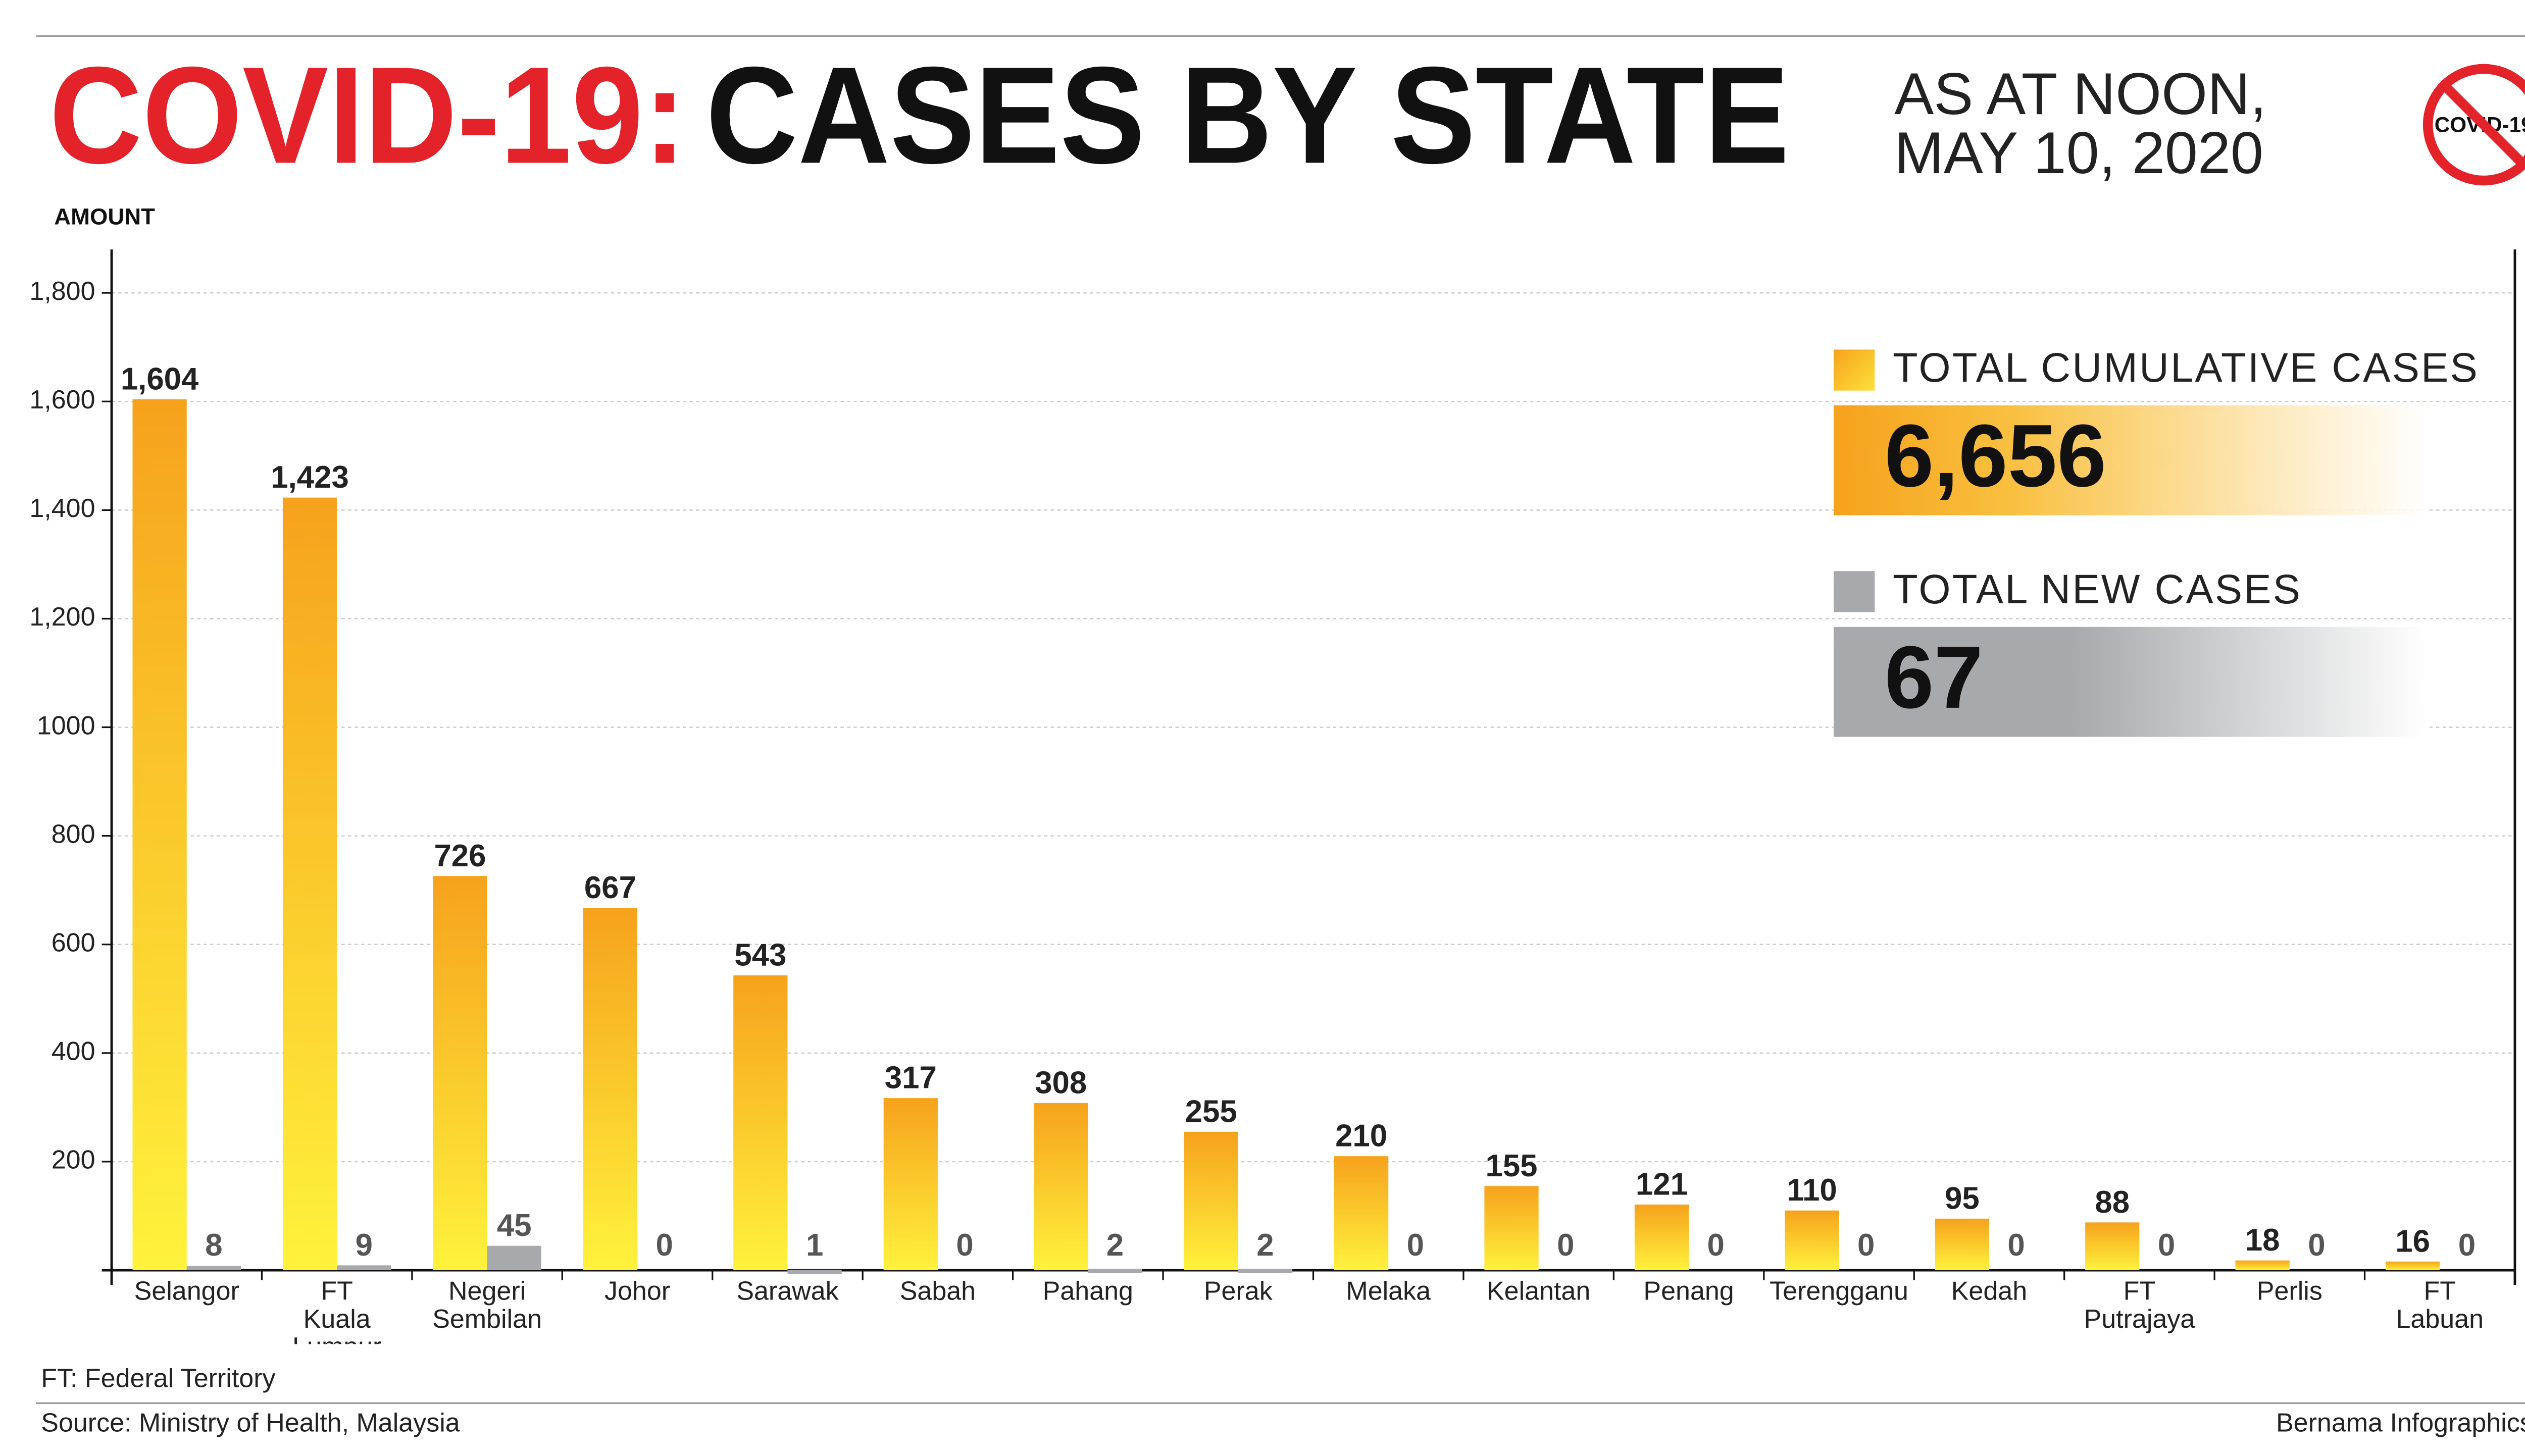 The height and width of the screenshot is (1456, 2525). I want to click on x-label-box: Pahang, so click(1088, 1292).